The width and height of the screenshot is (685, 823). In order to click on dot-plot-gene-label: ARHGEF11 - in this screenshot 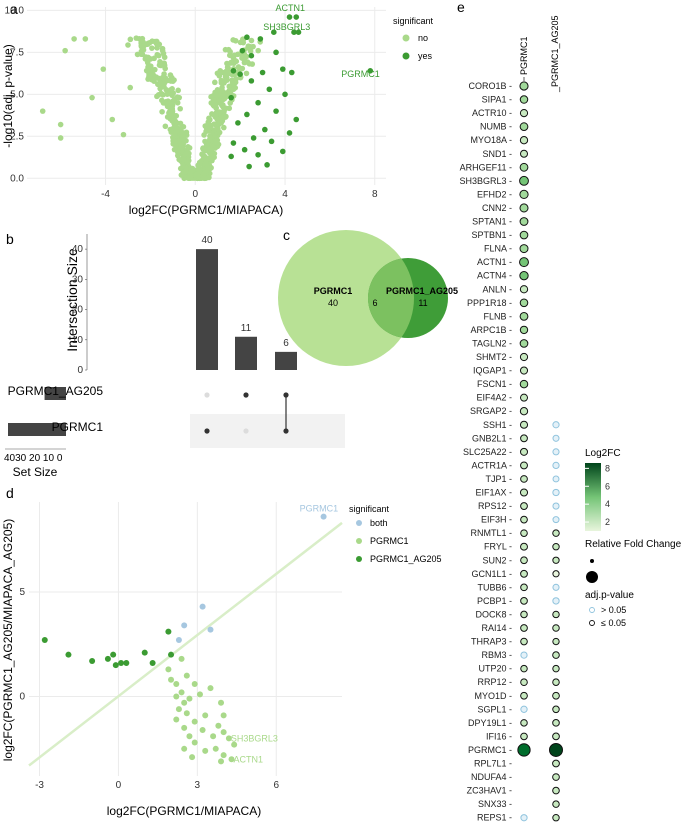, I will do `click(486, 167)`.